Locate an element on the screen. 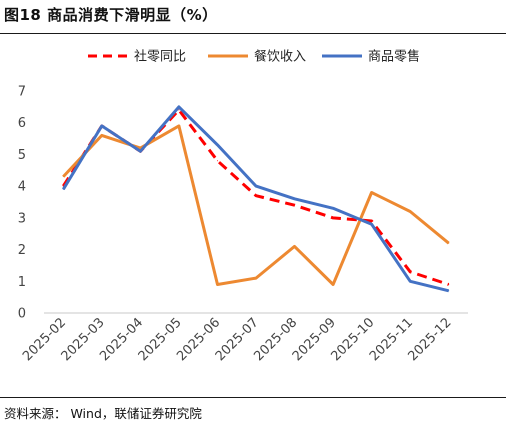 This screenshot has height=425, width=510. y-tick-label: 0 is located at coordinates (22, 314).